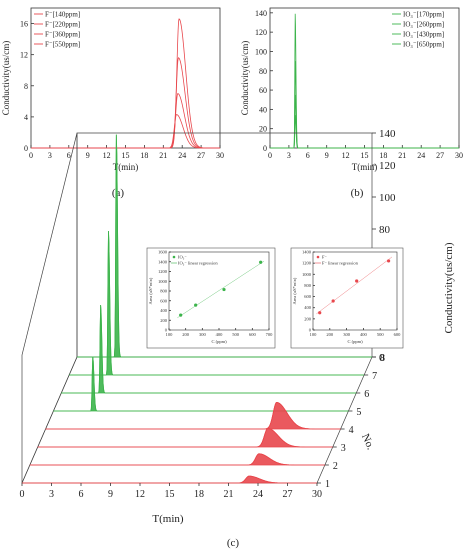  Describe the element at coordinates (140, 494) in the screenshot. I see `panel-c-x-tick-label: 12` at that location.